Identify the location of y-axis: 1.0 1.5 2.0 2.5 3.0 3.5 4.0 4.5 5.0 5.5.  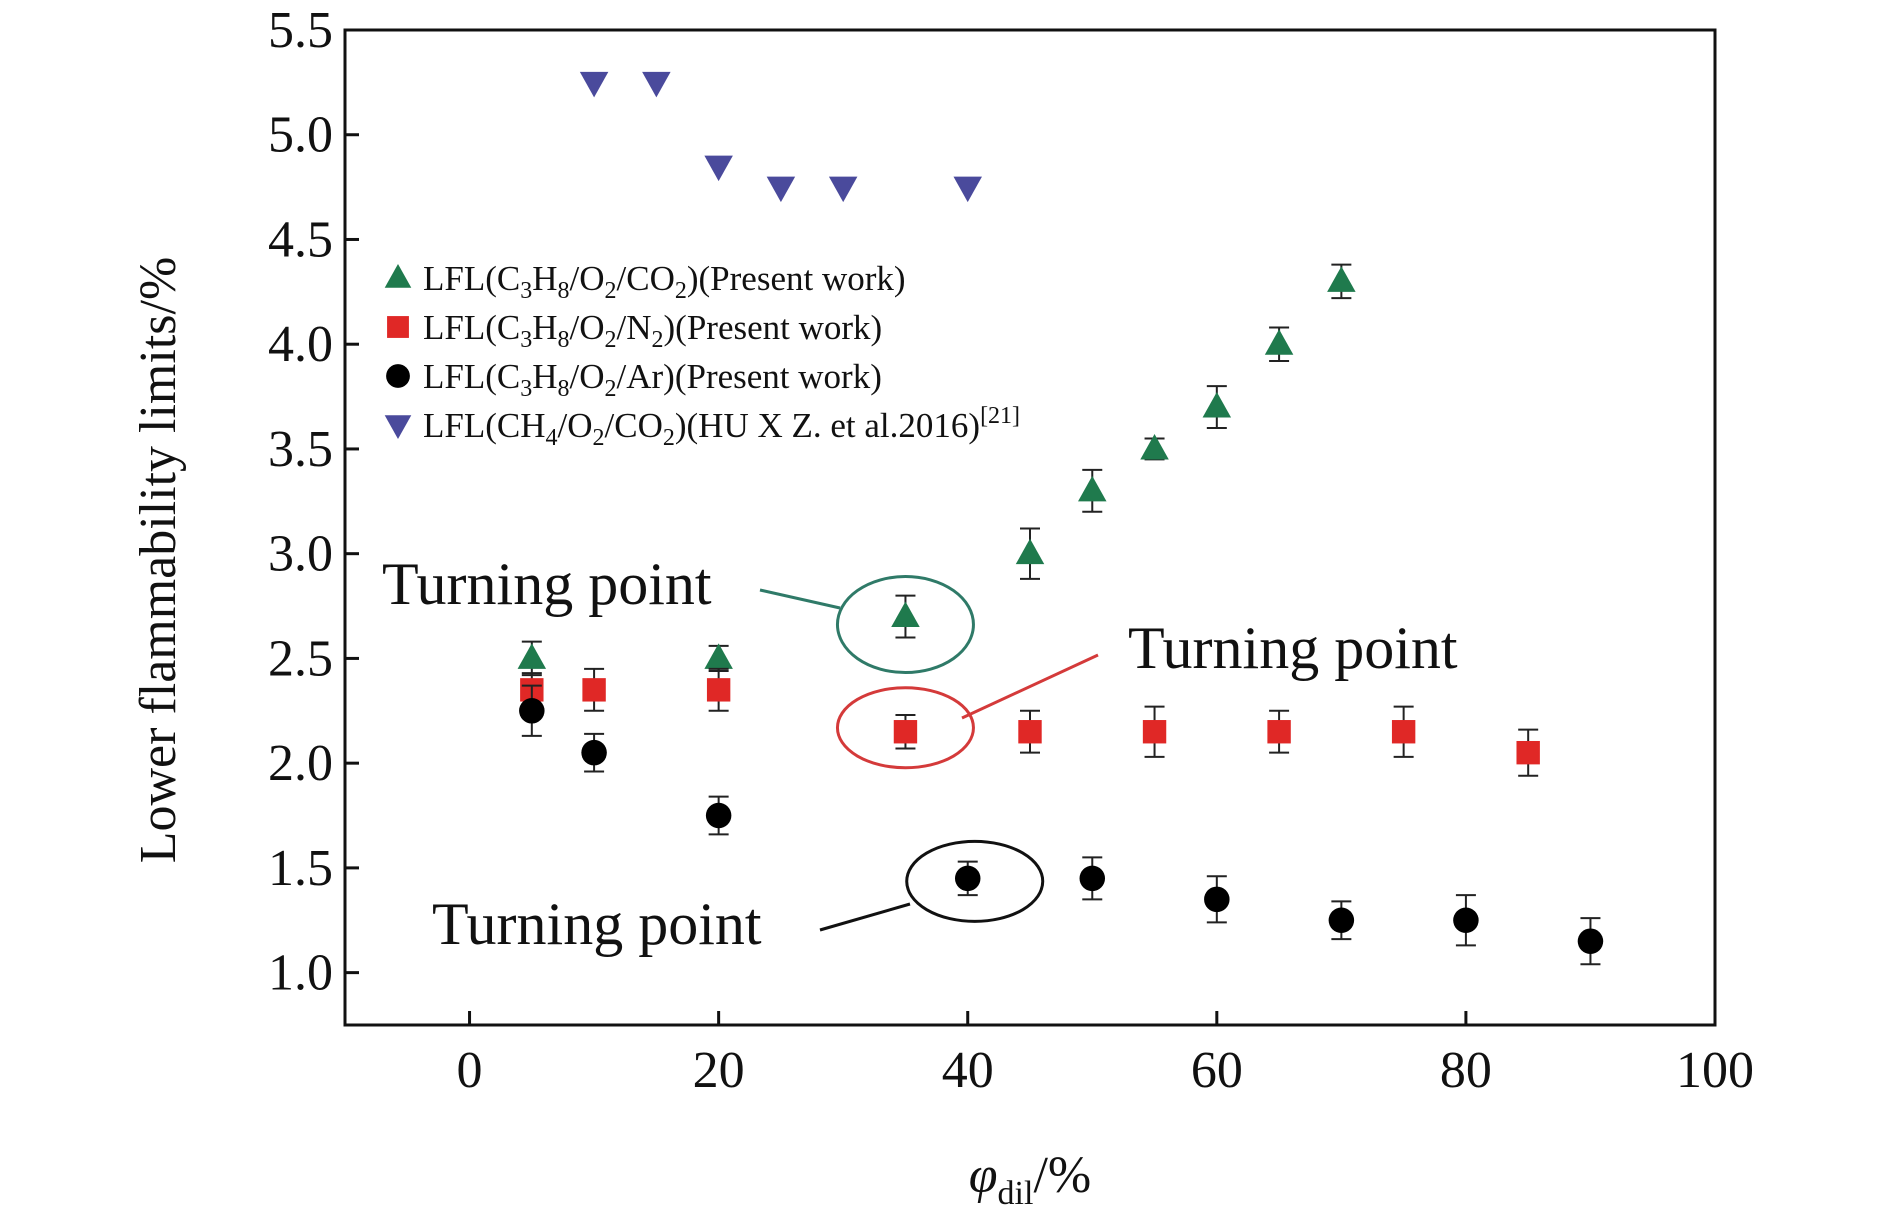
(313, 502).